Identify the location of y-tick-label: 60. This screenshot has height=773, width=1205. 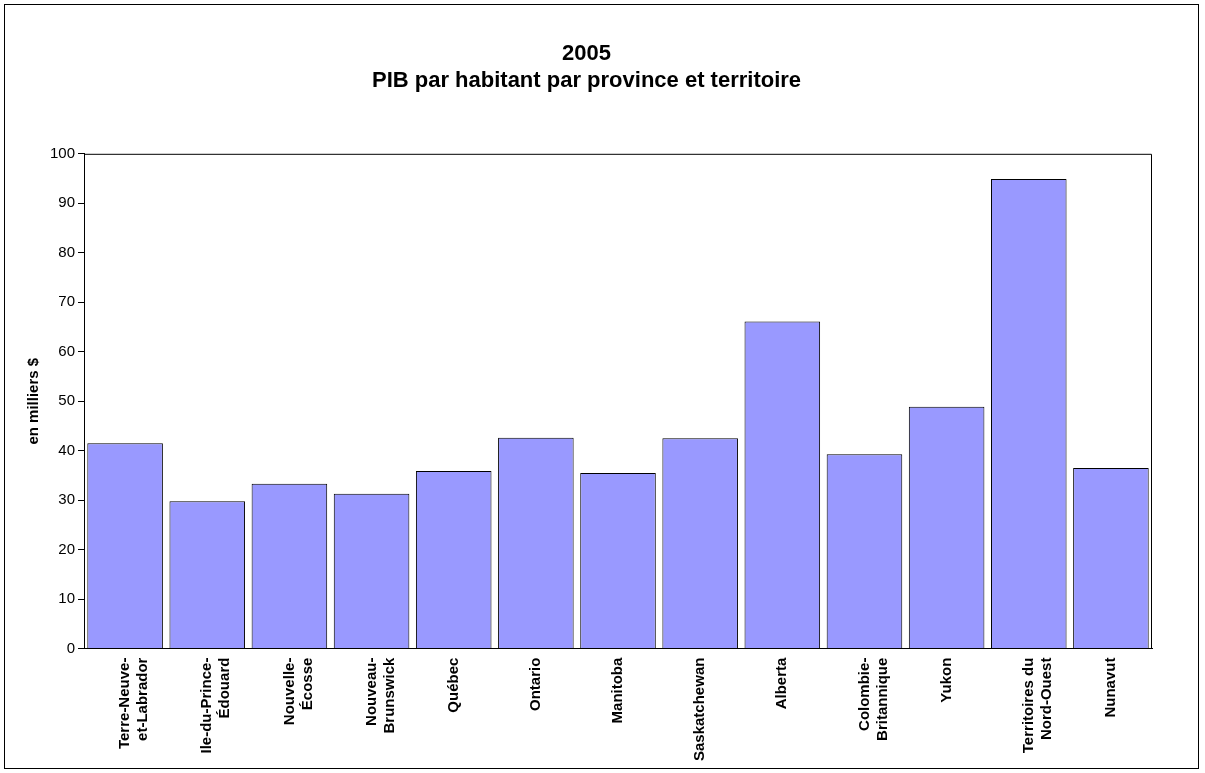
(67, 350).